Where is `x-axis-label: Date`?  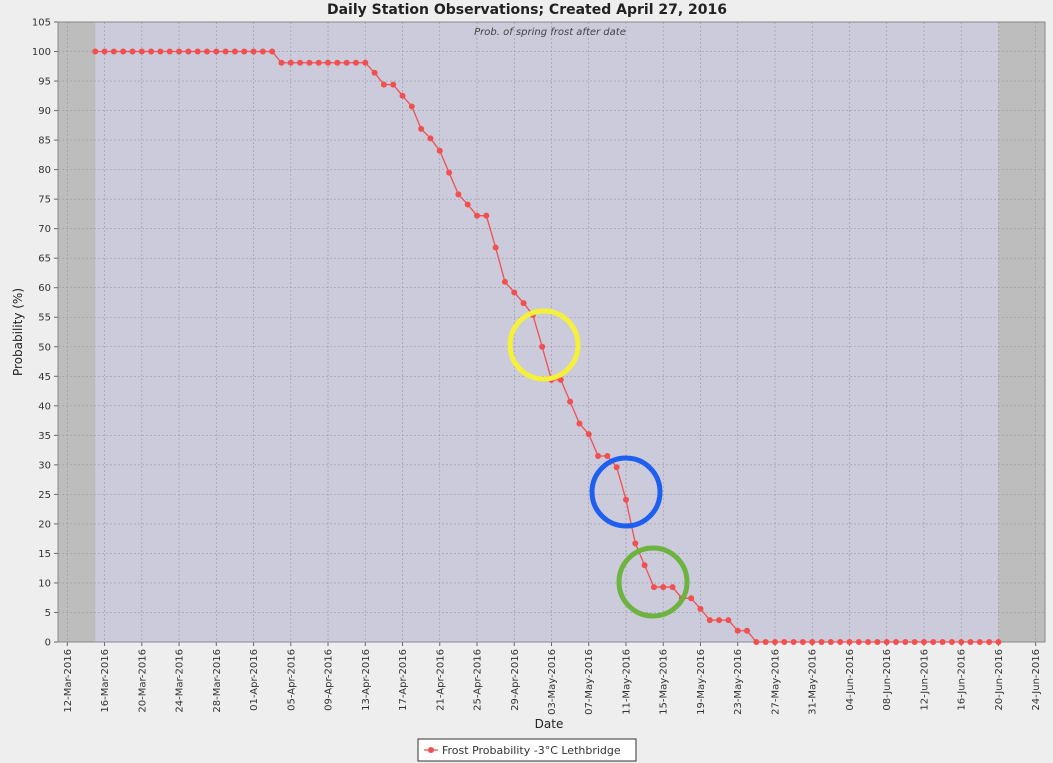
x-axis-label: Date is located at coordinates (549, 724).